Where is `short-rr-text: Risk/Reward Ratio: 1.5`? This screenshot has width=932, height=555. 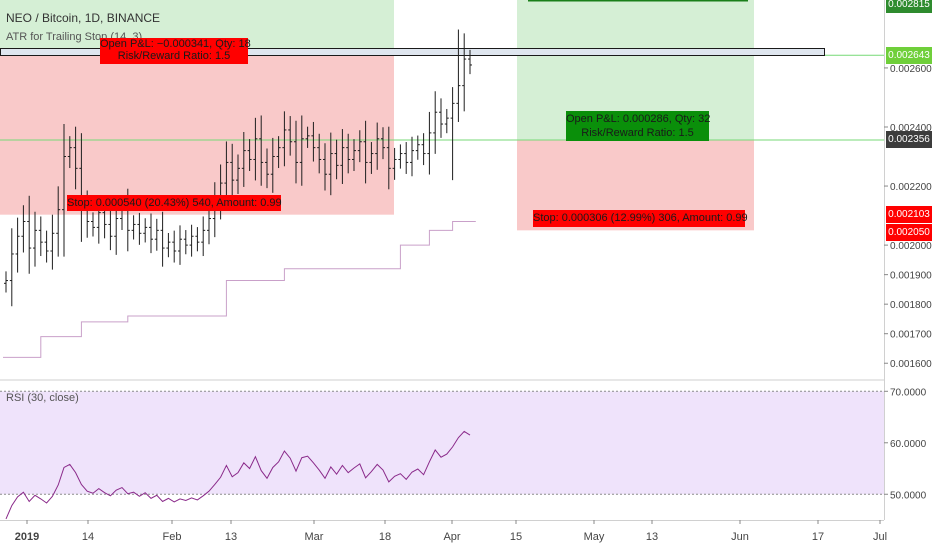
short-rr-text: Risk/Reward Ratio: 1.5 is located at coordinates (174, 56).